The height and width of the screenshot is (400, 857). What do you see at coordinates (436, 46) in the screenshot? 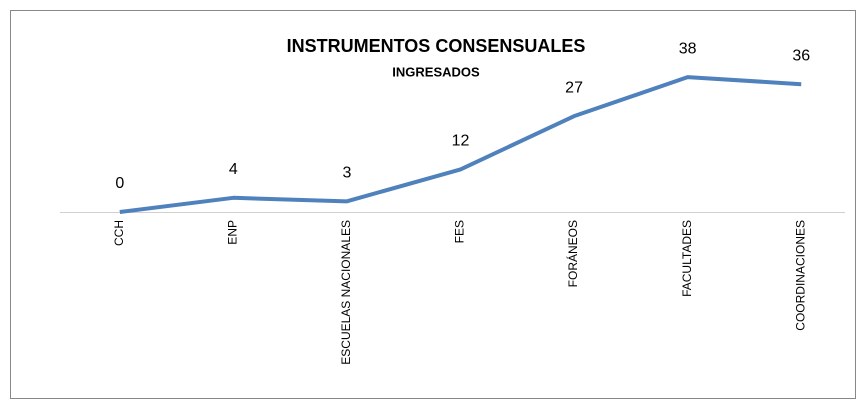
I see `chart-title: INSTRUMENTOS CONSENSUALES` at bounding box center [436, 46].